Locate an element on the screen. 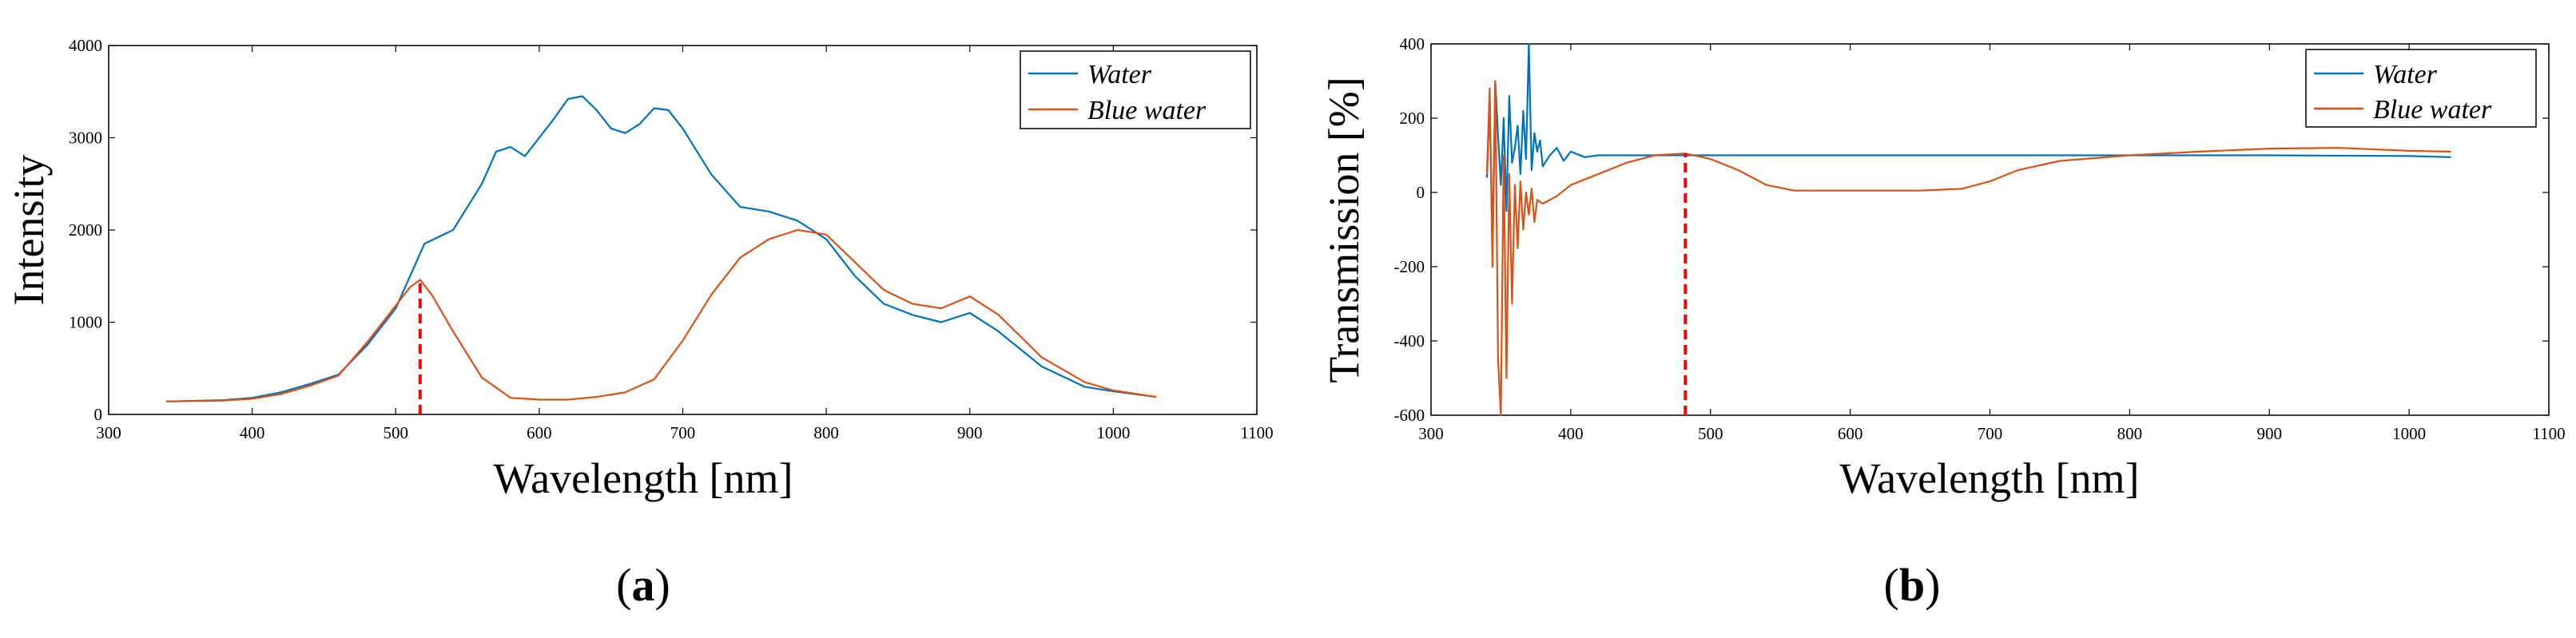 Image resolution: width=2576 pixels, height=638 pixels. legend-b: Water Blue water is located at coordinates (2421, 88).